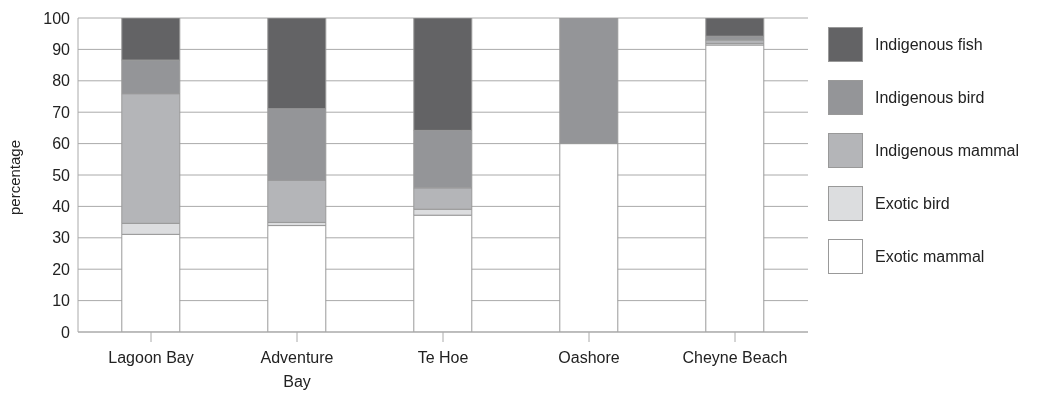  Describe the element at coordinates (947, 150) in the screenshot. I see `legend-label: Indigenous mammal` at that location.